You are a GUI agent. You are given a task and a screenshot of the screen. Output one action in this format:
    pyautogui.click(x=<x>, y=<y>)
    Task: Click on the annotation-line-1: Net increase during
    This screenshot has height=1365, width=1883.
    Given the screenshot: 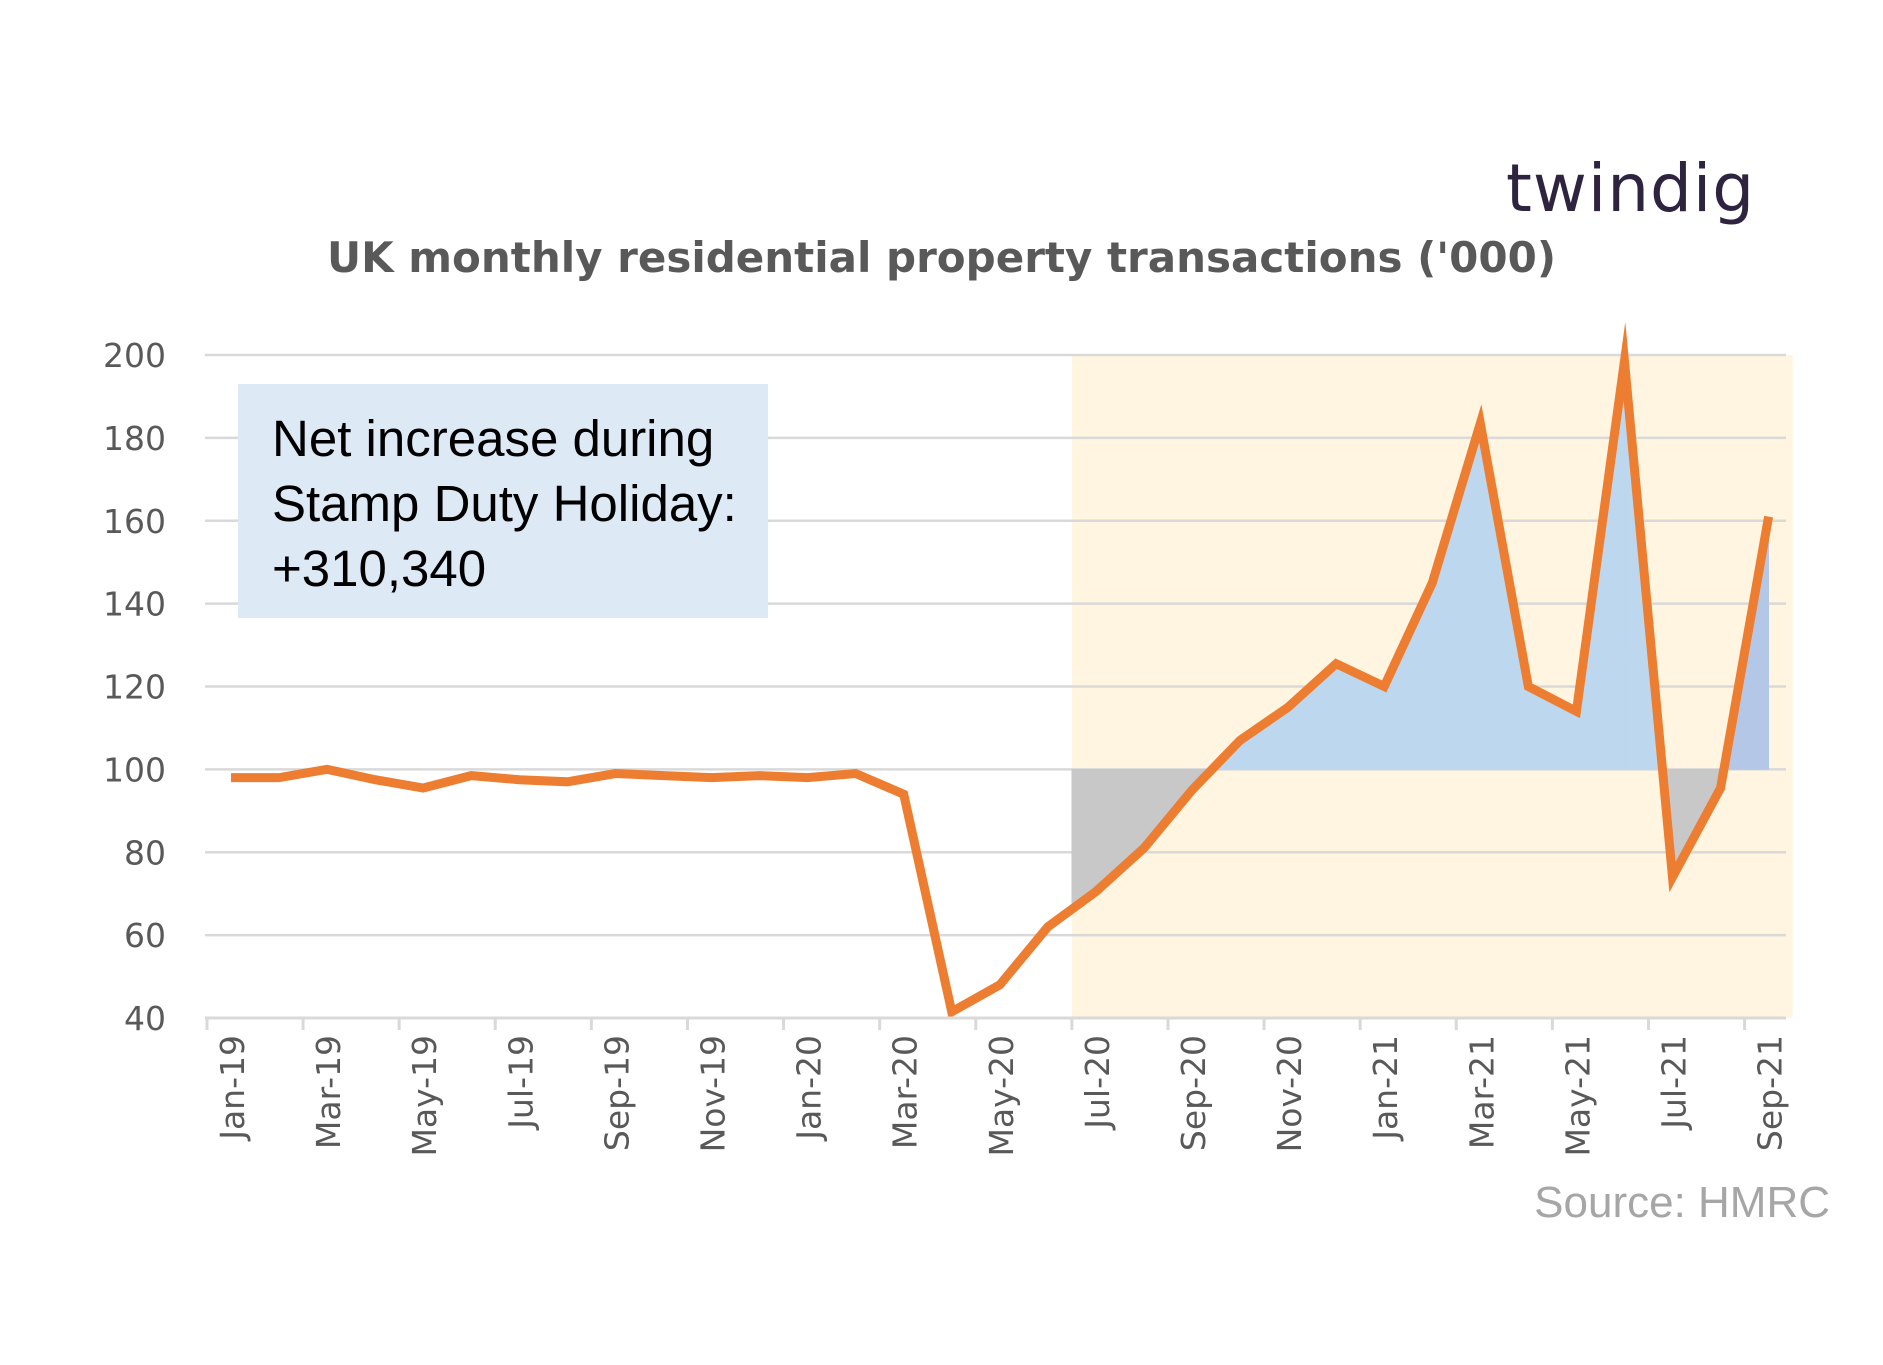 What is the action you would take?
    pyautogui.click(x=493, y=438)
    